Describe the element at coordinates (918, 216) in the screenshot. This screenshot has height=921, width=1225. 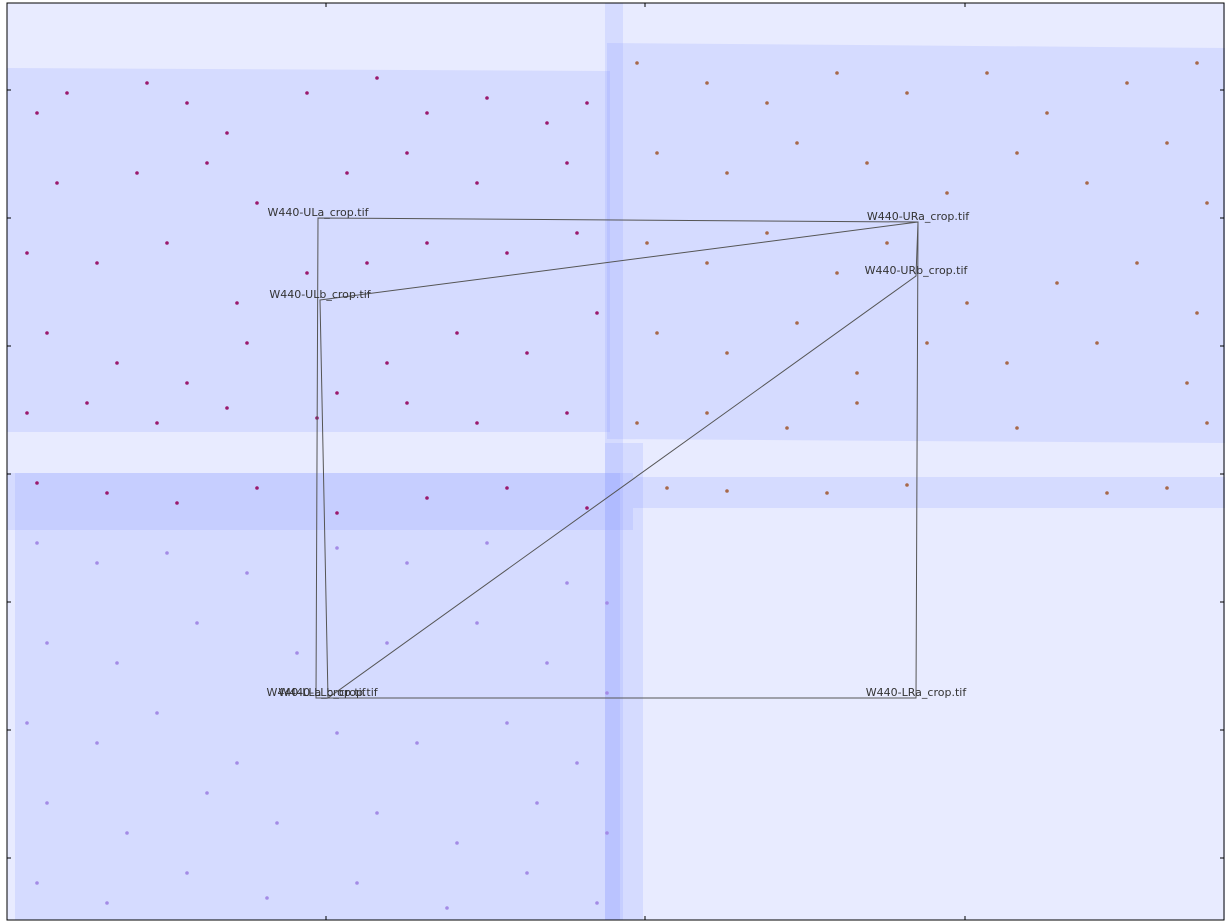
I see `footprint-label: W440-URa_crop.tif` at that location.